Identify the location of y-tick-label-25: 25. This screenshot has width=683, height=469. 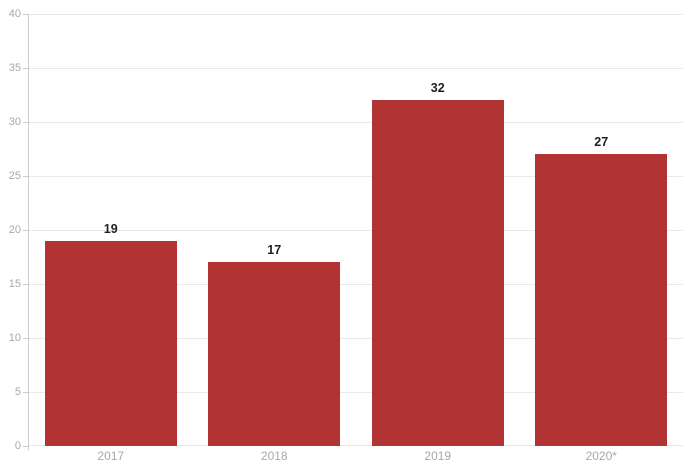
(14, 176).